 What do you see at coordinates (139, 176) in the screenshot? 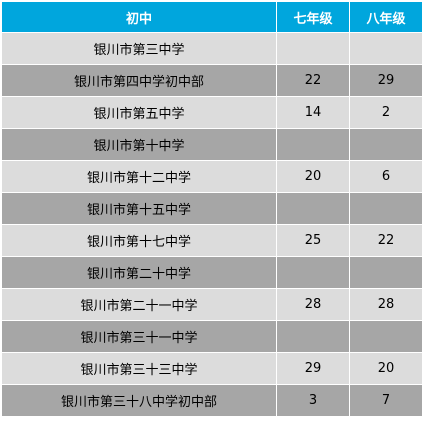
I see `school-cell: 银川市第十二中学` at bounding box center [139, 176].